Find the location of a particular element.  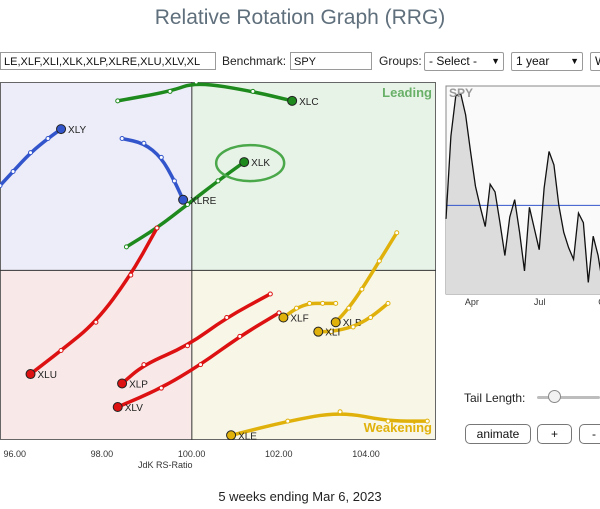

xli-label: XLI is located at coordinates (332, 333).